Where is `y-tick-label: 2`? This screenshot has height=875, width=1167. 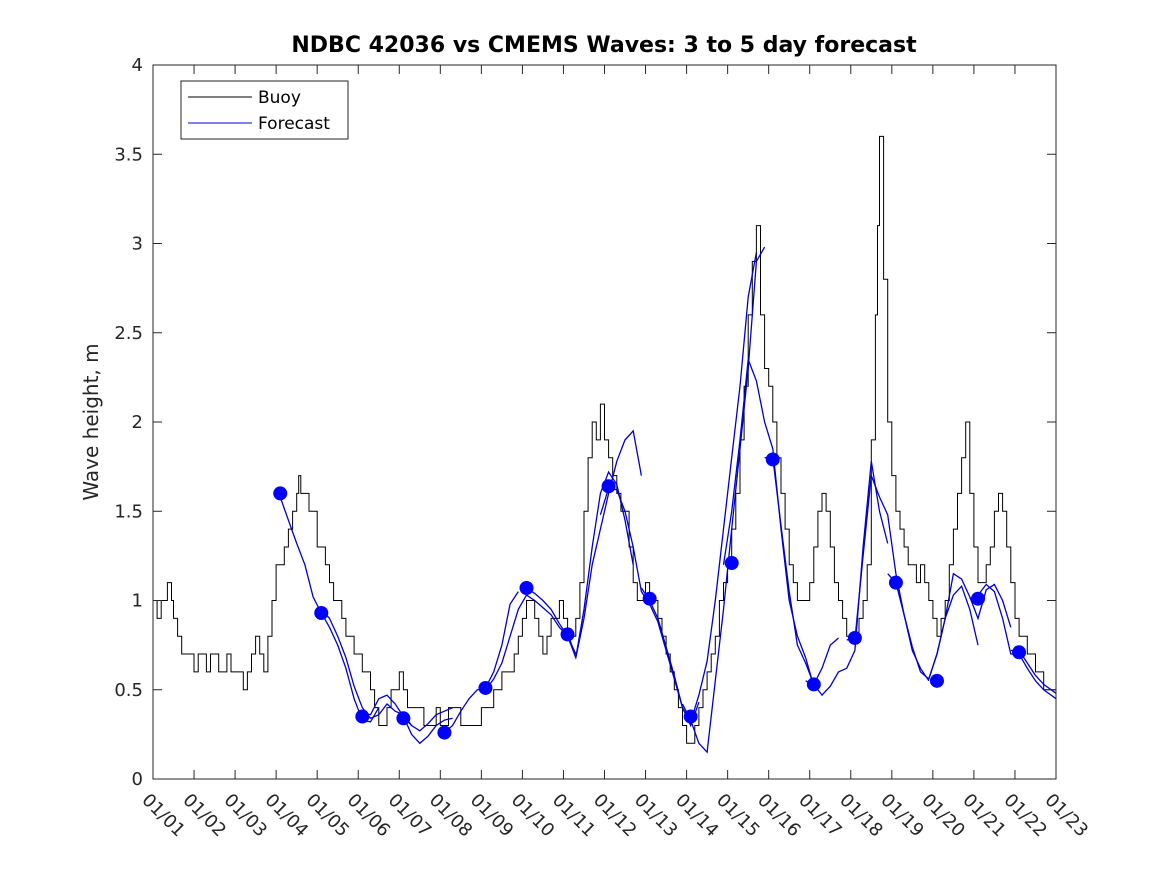 y-tick-label: 2 is located at coordinates (137, 422).